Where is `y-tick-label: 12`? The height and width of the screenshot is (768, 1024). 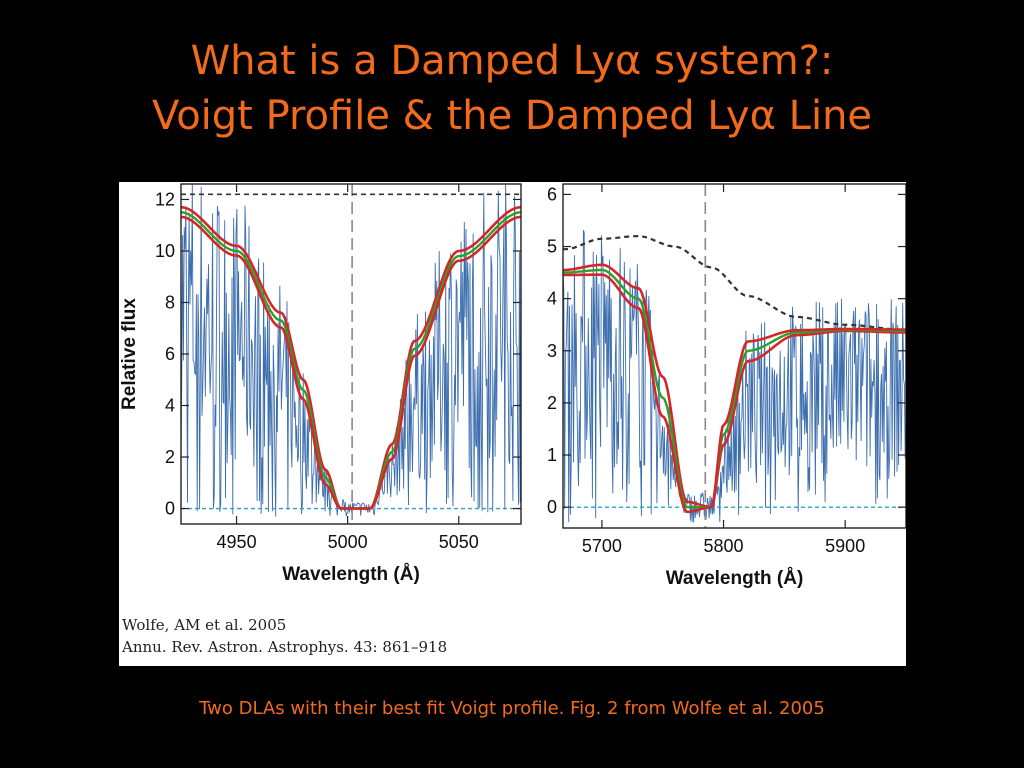
y-tick-label: 12 is located at coordinates (165, 199).